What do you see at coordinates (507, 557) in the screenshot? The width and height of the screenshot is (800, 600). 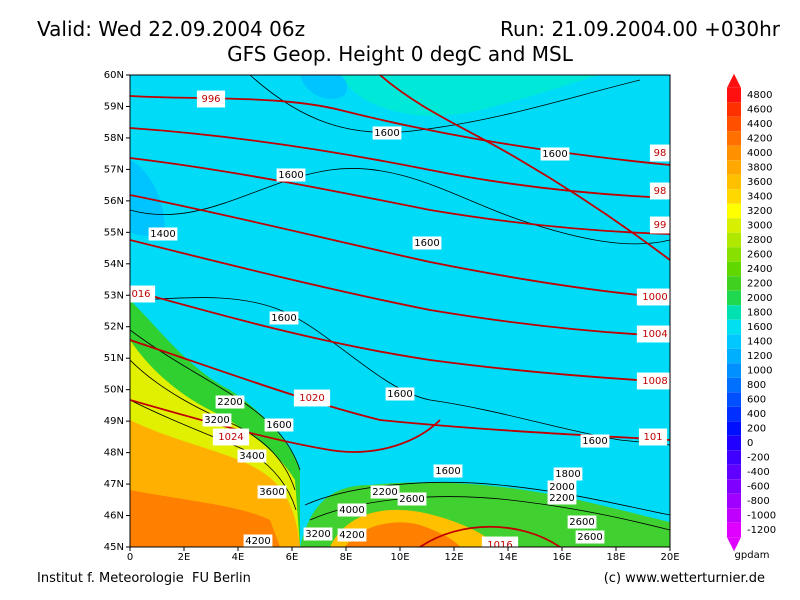 I see `lon-label: 14E` at bounding box center [507, 557].